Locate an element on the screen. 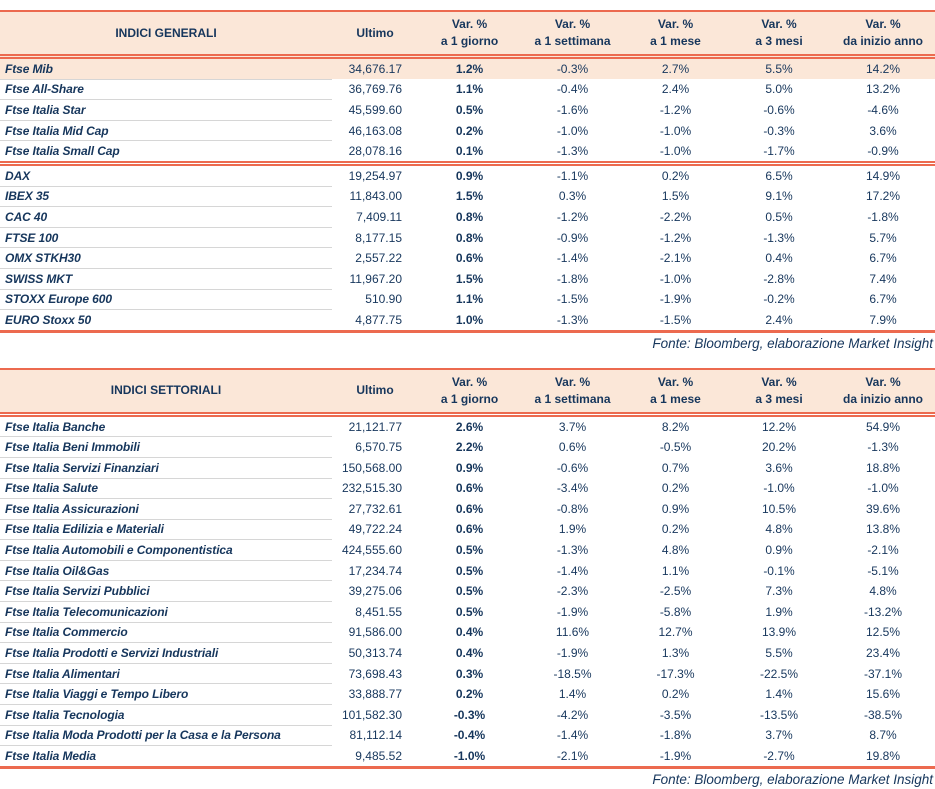 This screenshot has width=935, height=789. var-1week-cell: -0.4% is located at coordinates (572, 89).